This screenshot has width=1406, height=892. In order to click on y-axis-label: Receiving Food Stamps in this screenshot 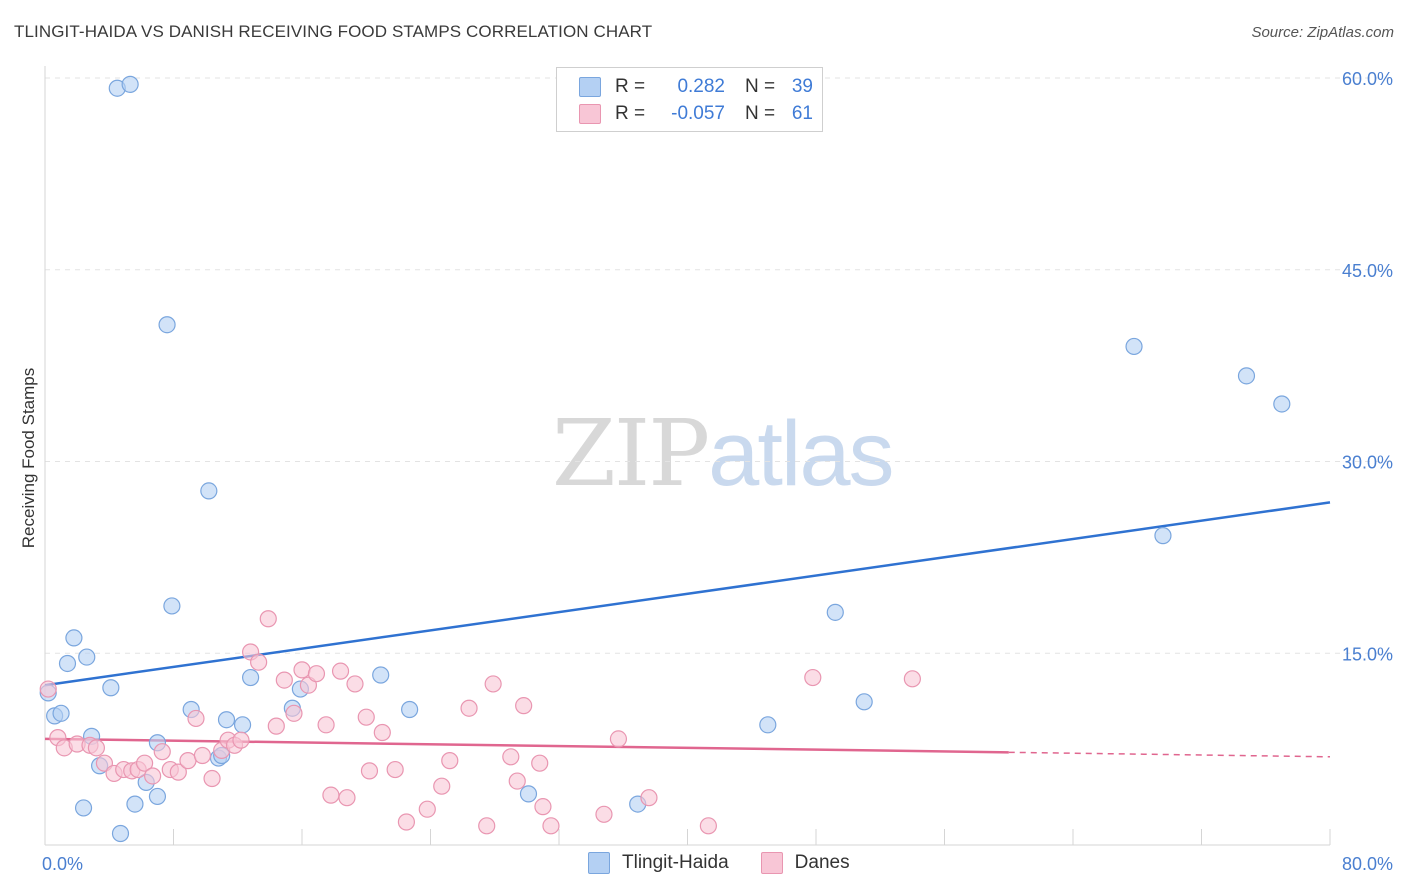, I will do `click(28, 458)`.